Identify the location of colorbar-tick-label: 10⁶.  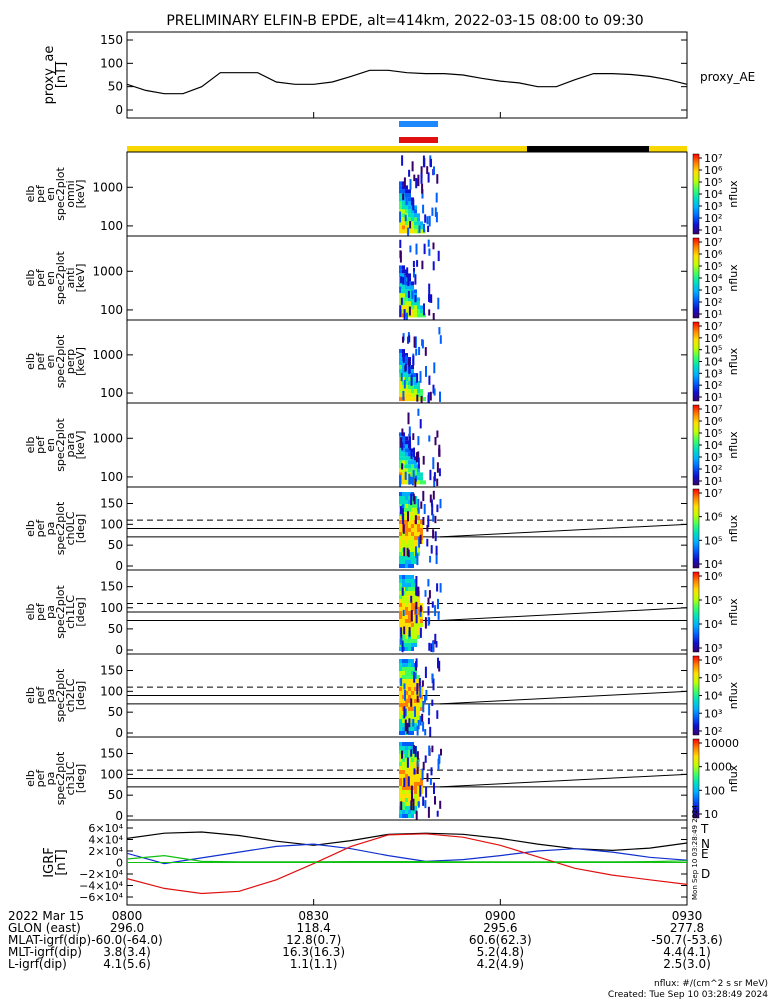
(713, 421).